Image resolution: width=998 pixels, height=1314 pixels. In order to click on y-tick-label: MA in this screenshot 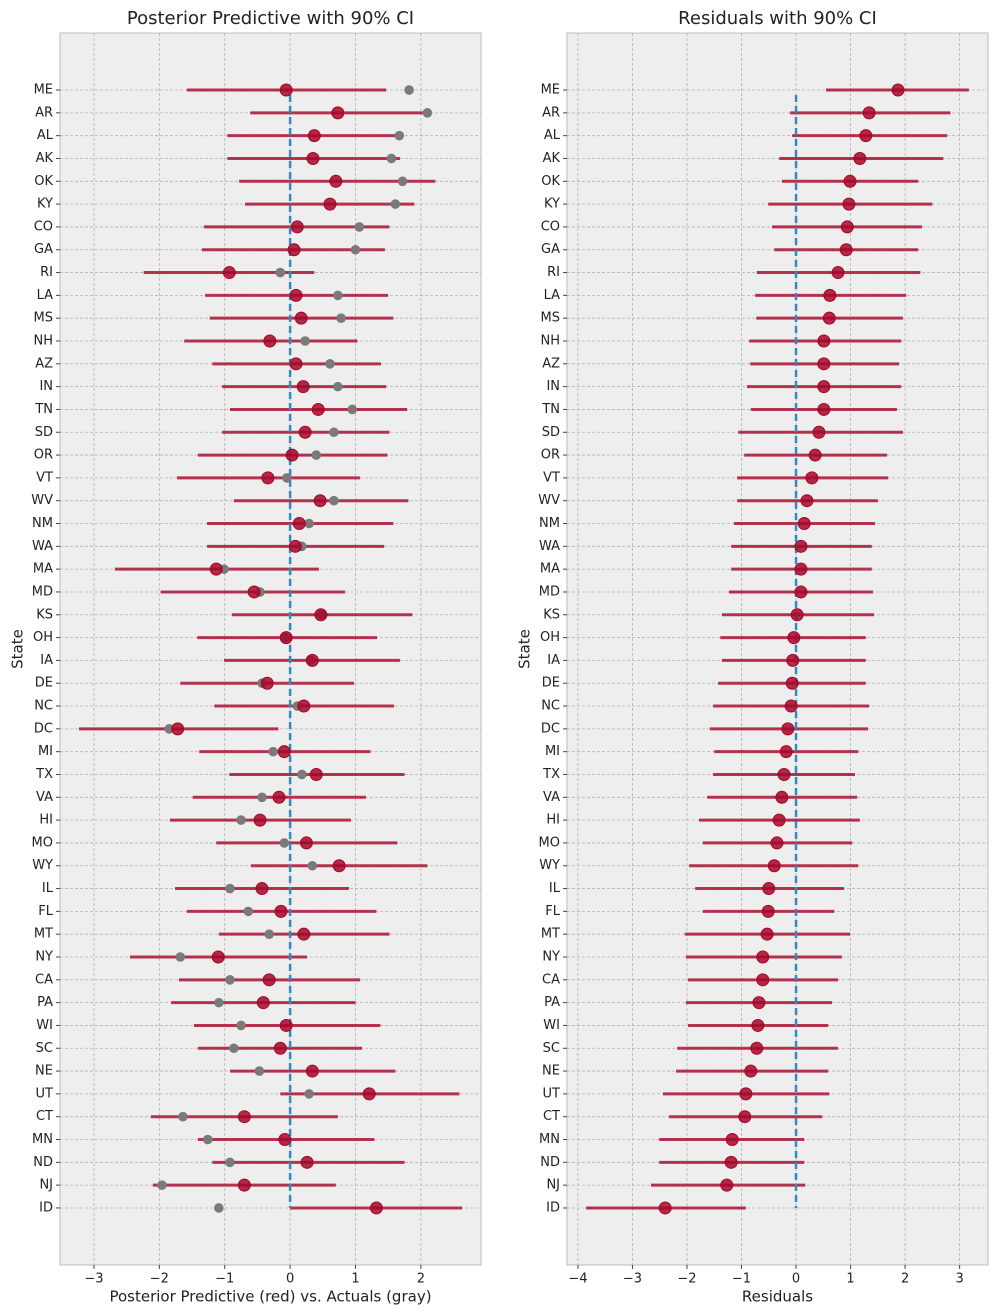, I will do `click(550, 569)`.